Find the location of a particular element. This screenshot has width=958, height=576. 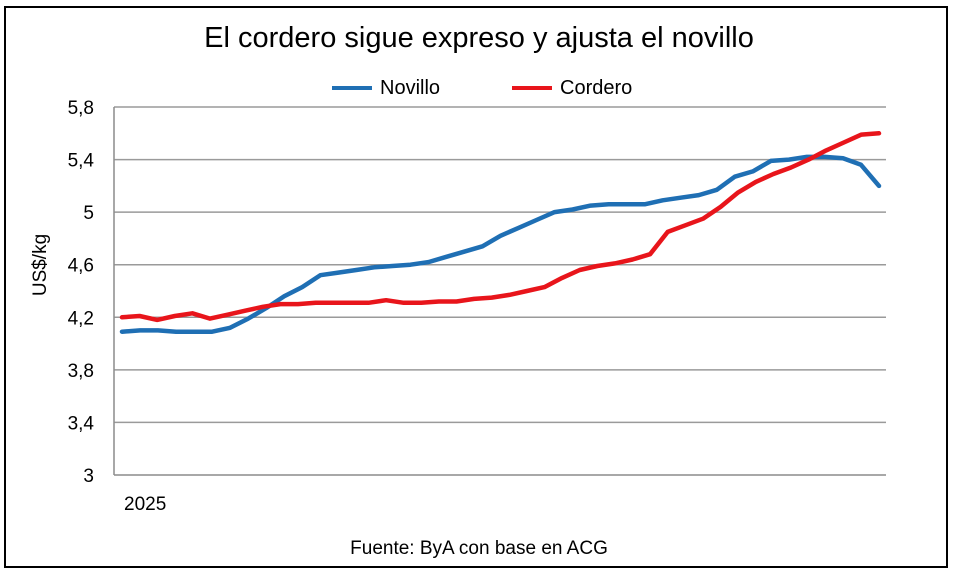

legend: Novillo Cordero is located at coordinates (479, 88).